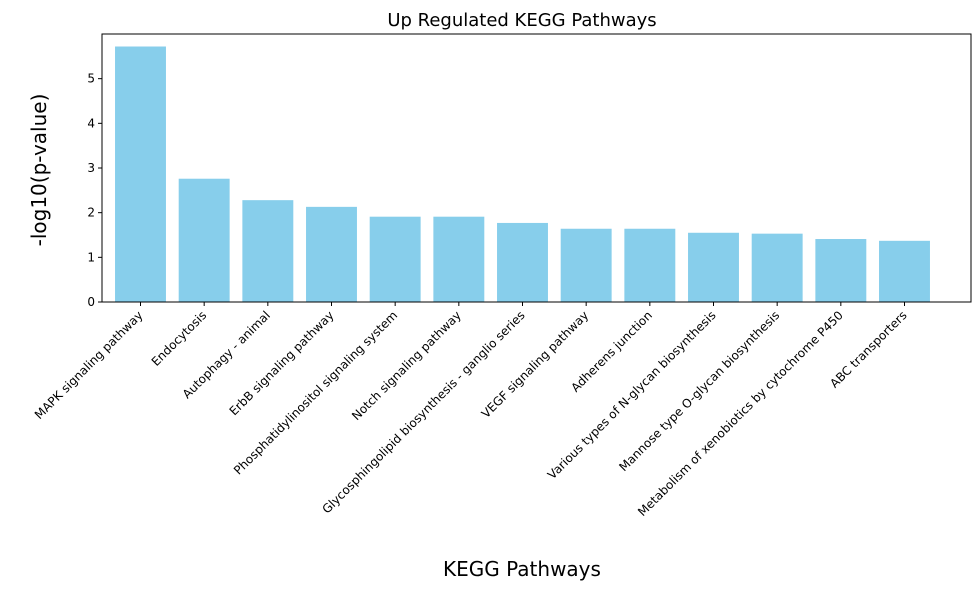  I want to click on x-tick-label-1: Endocytosis, so click(179, 338).